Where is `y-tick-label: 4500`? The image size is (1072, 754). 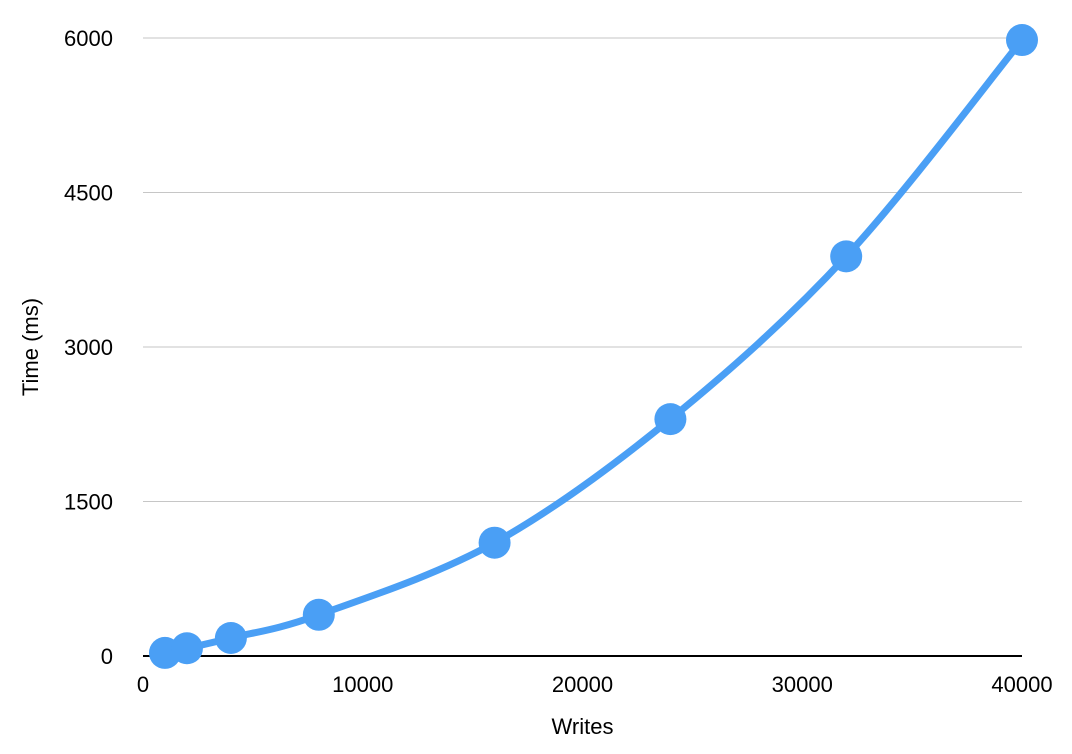
y-tick-label: 4500 is located at coordinates (88, 193).